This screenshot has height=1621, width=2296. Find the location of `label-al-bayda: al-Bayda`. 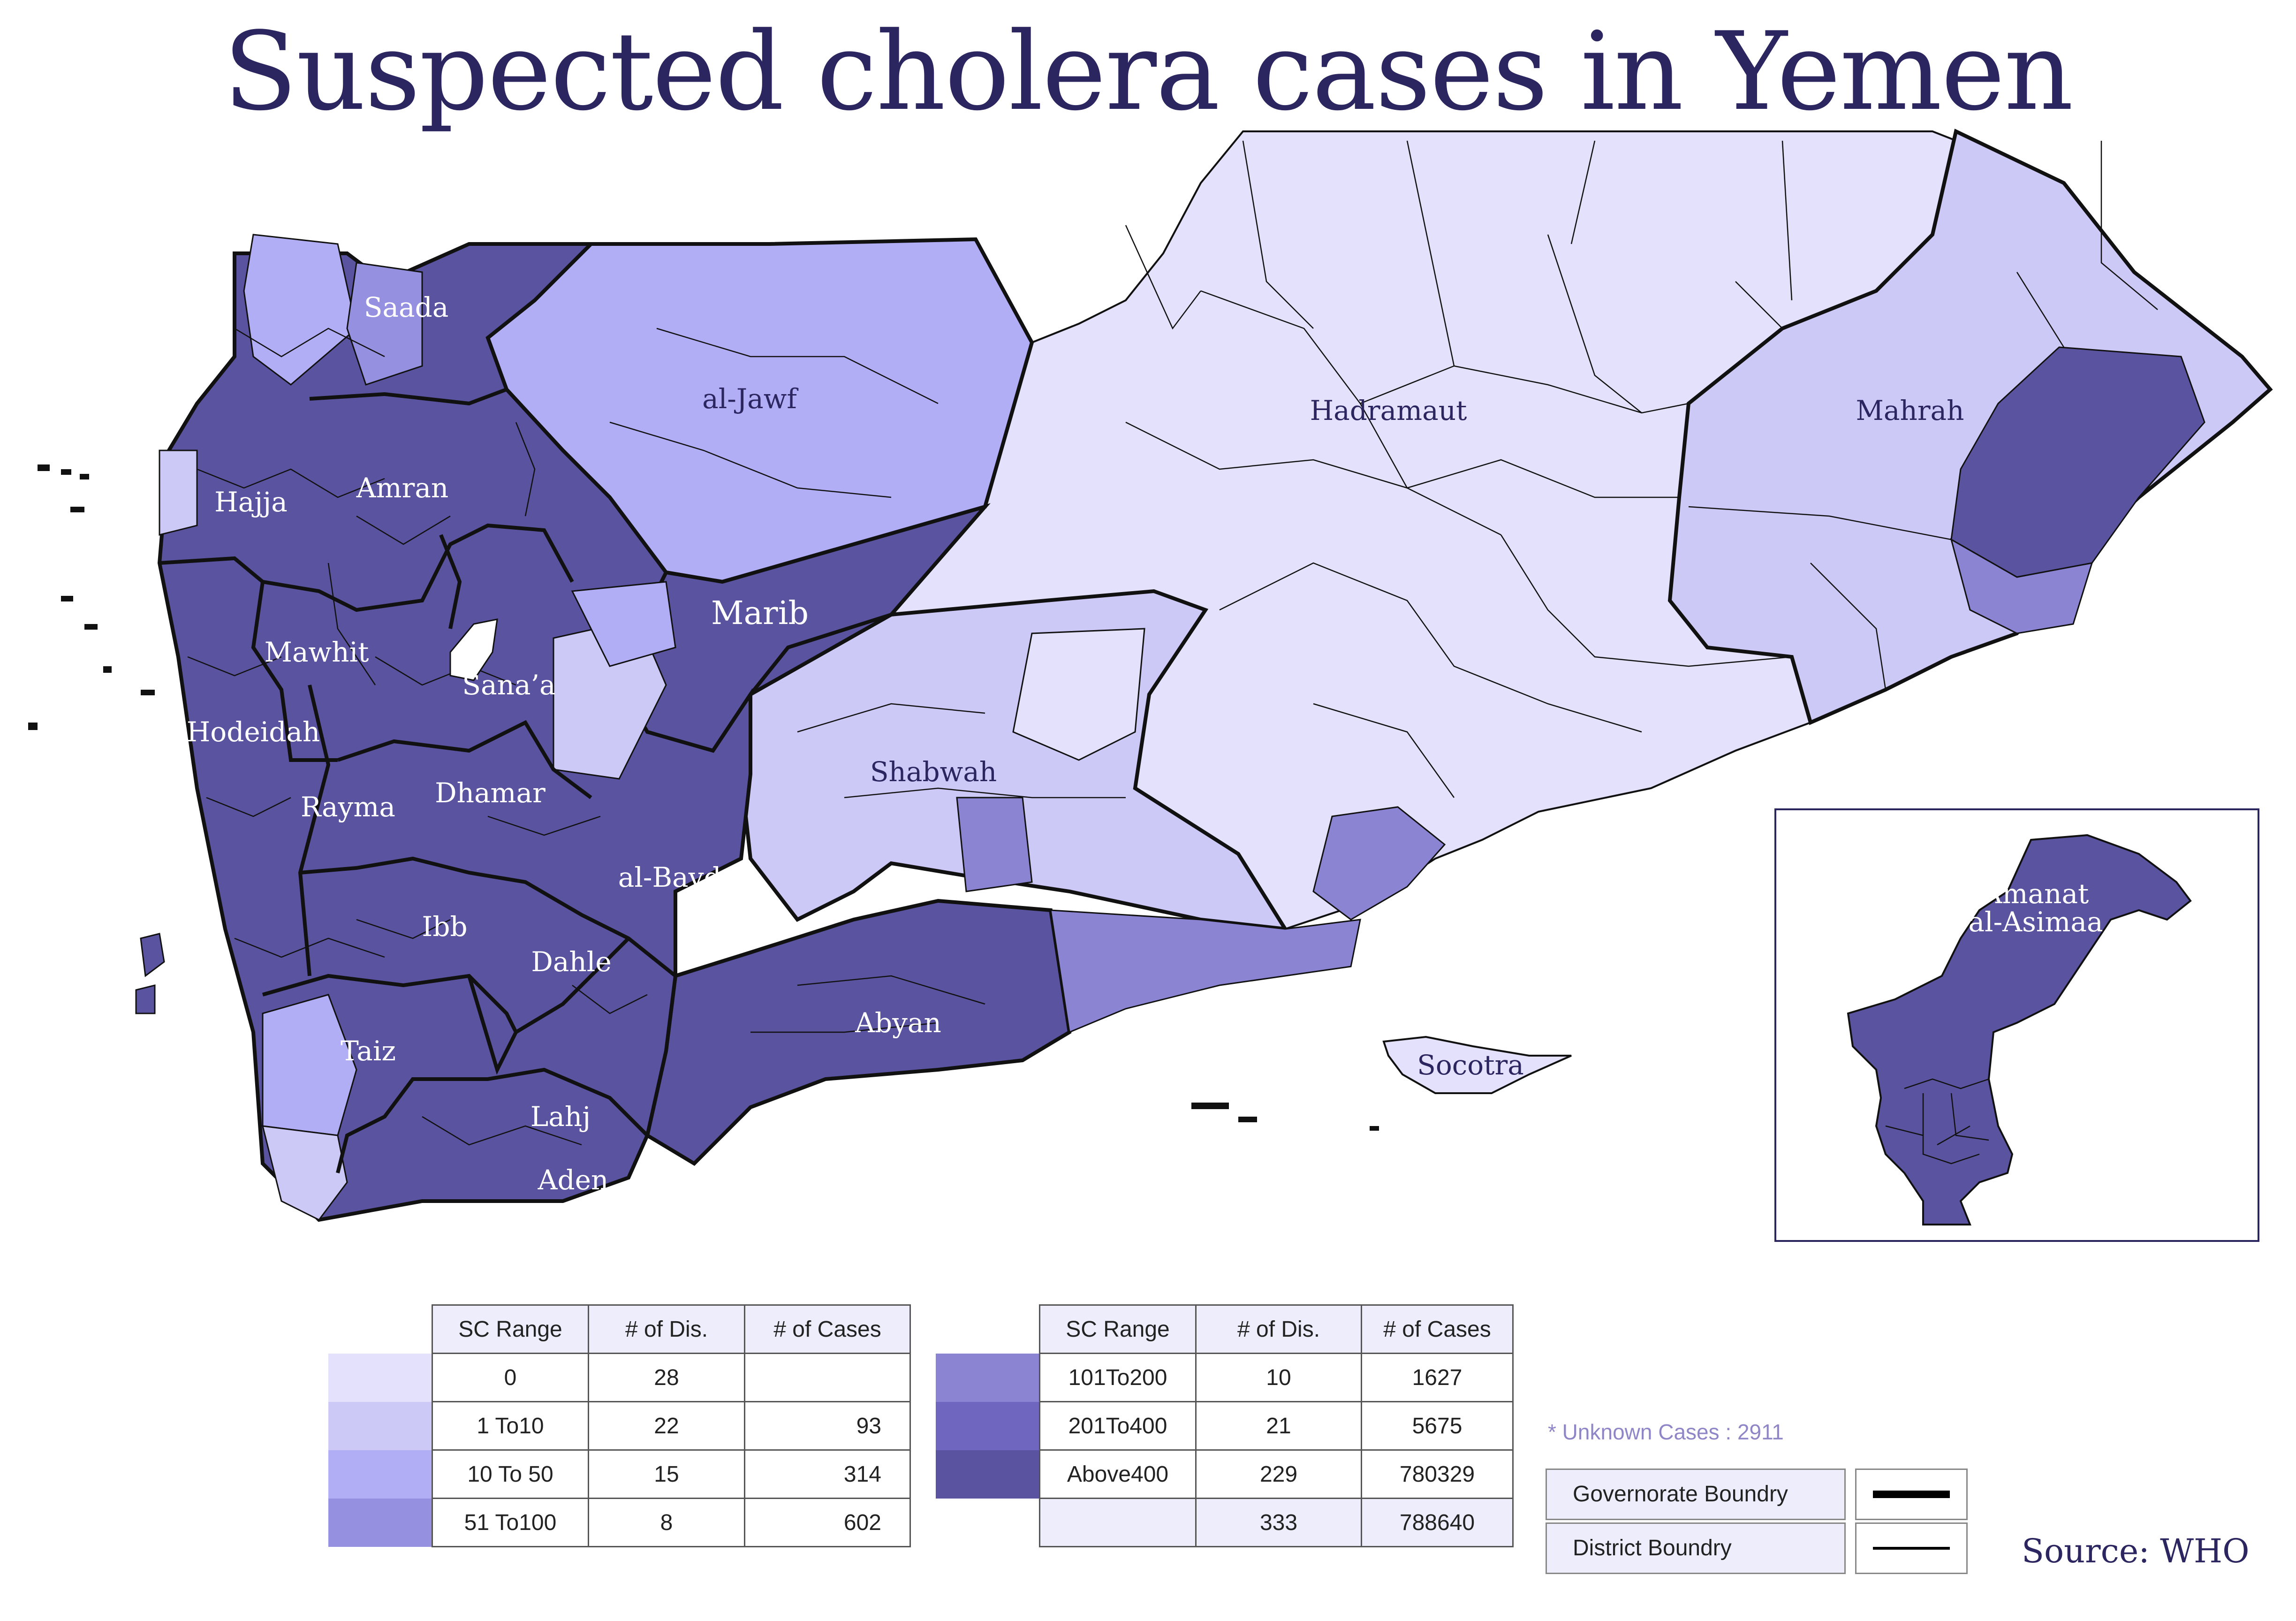

label-al-bayda: al-Bayda is located at coordinates (677, 877).